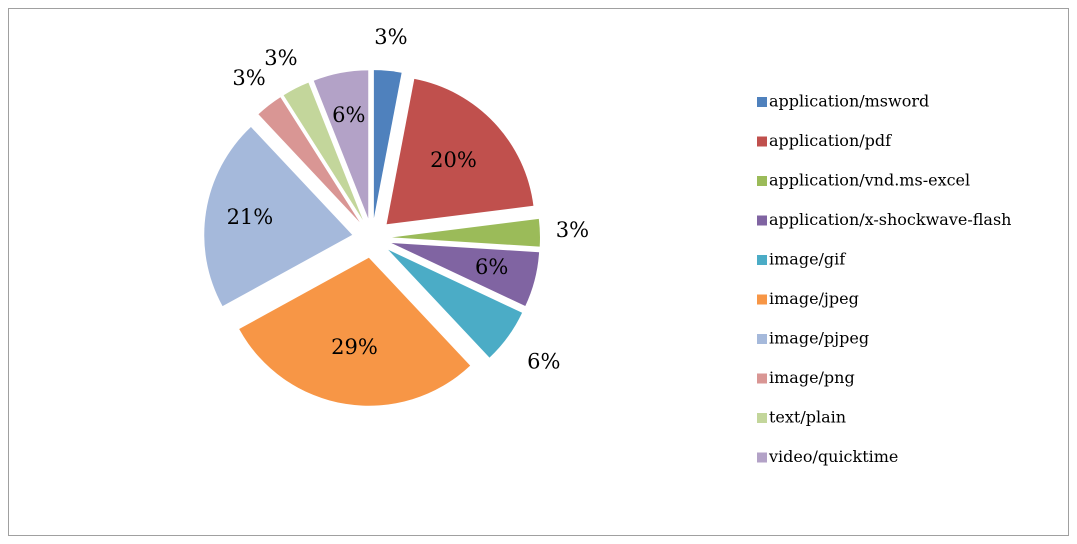 The height and width of the screenshot is (544, 1077). Describe the element at coordinates (354, 347) in the screenshot. I see `data-label: 29%` at that location.